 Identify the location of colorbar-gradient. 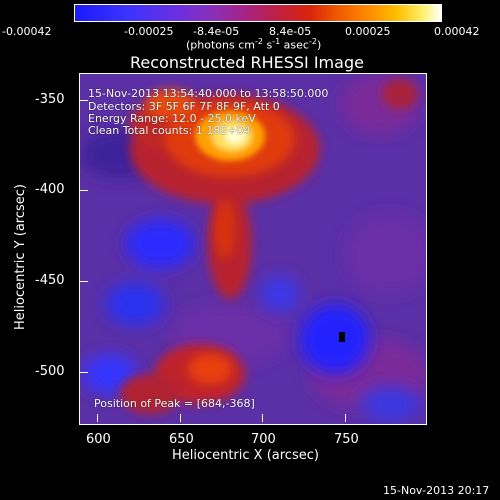
(258, 13).